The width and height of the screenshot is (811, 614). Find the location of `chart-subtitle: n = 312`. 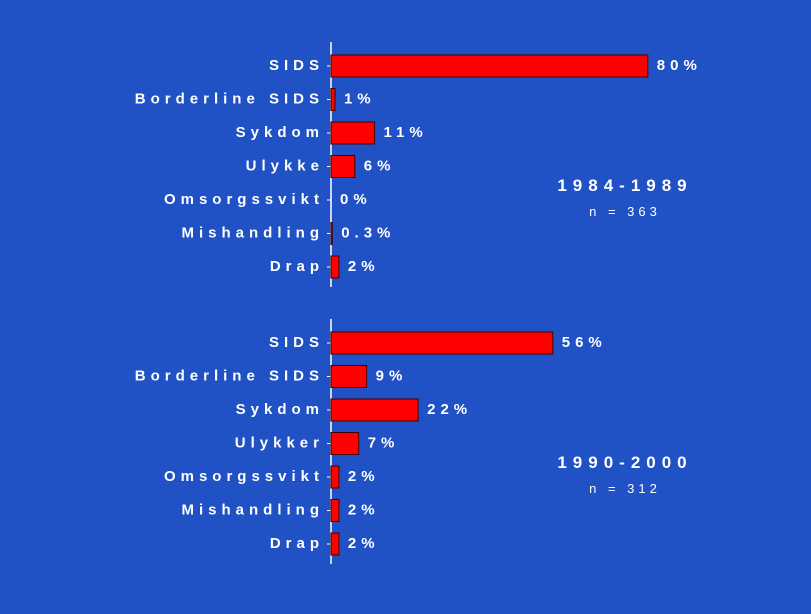

chart-subtitle: n = 312 is located at coordinates (625, 488).